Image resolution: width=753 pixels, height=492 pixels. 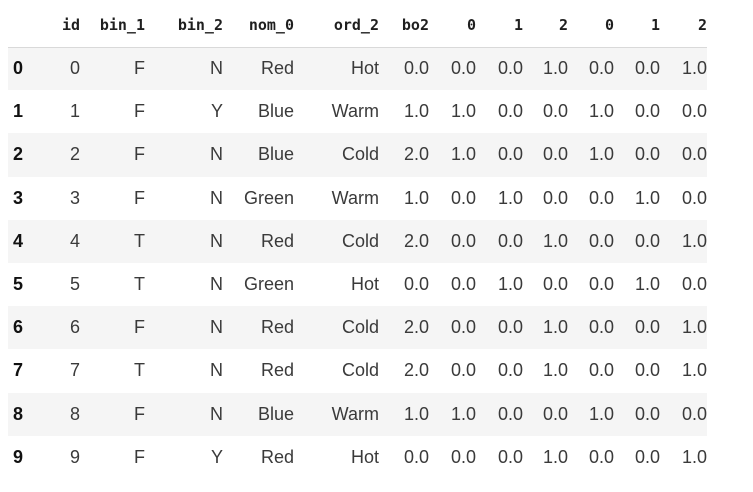 I want to click on column-header: id, so click(x=59, y=25).